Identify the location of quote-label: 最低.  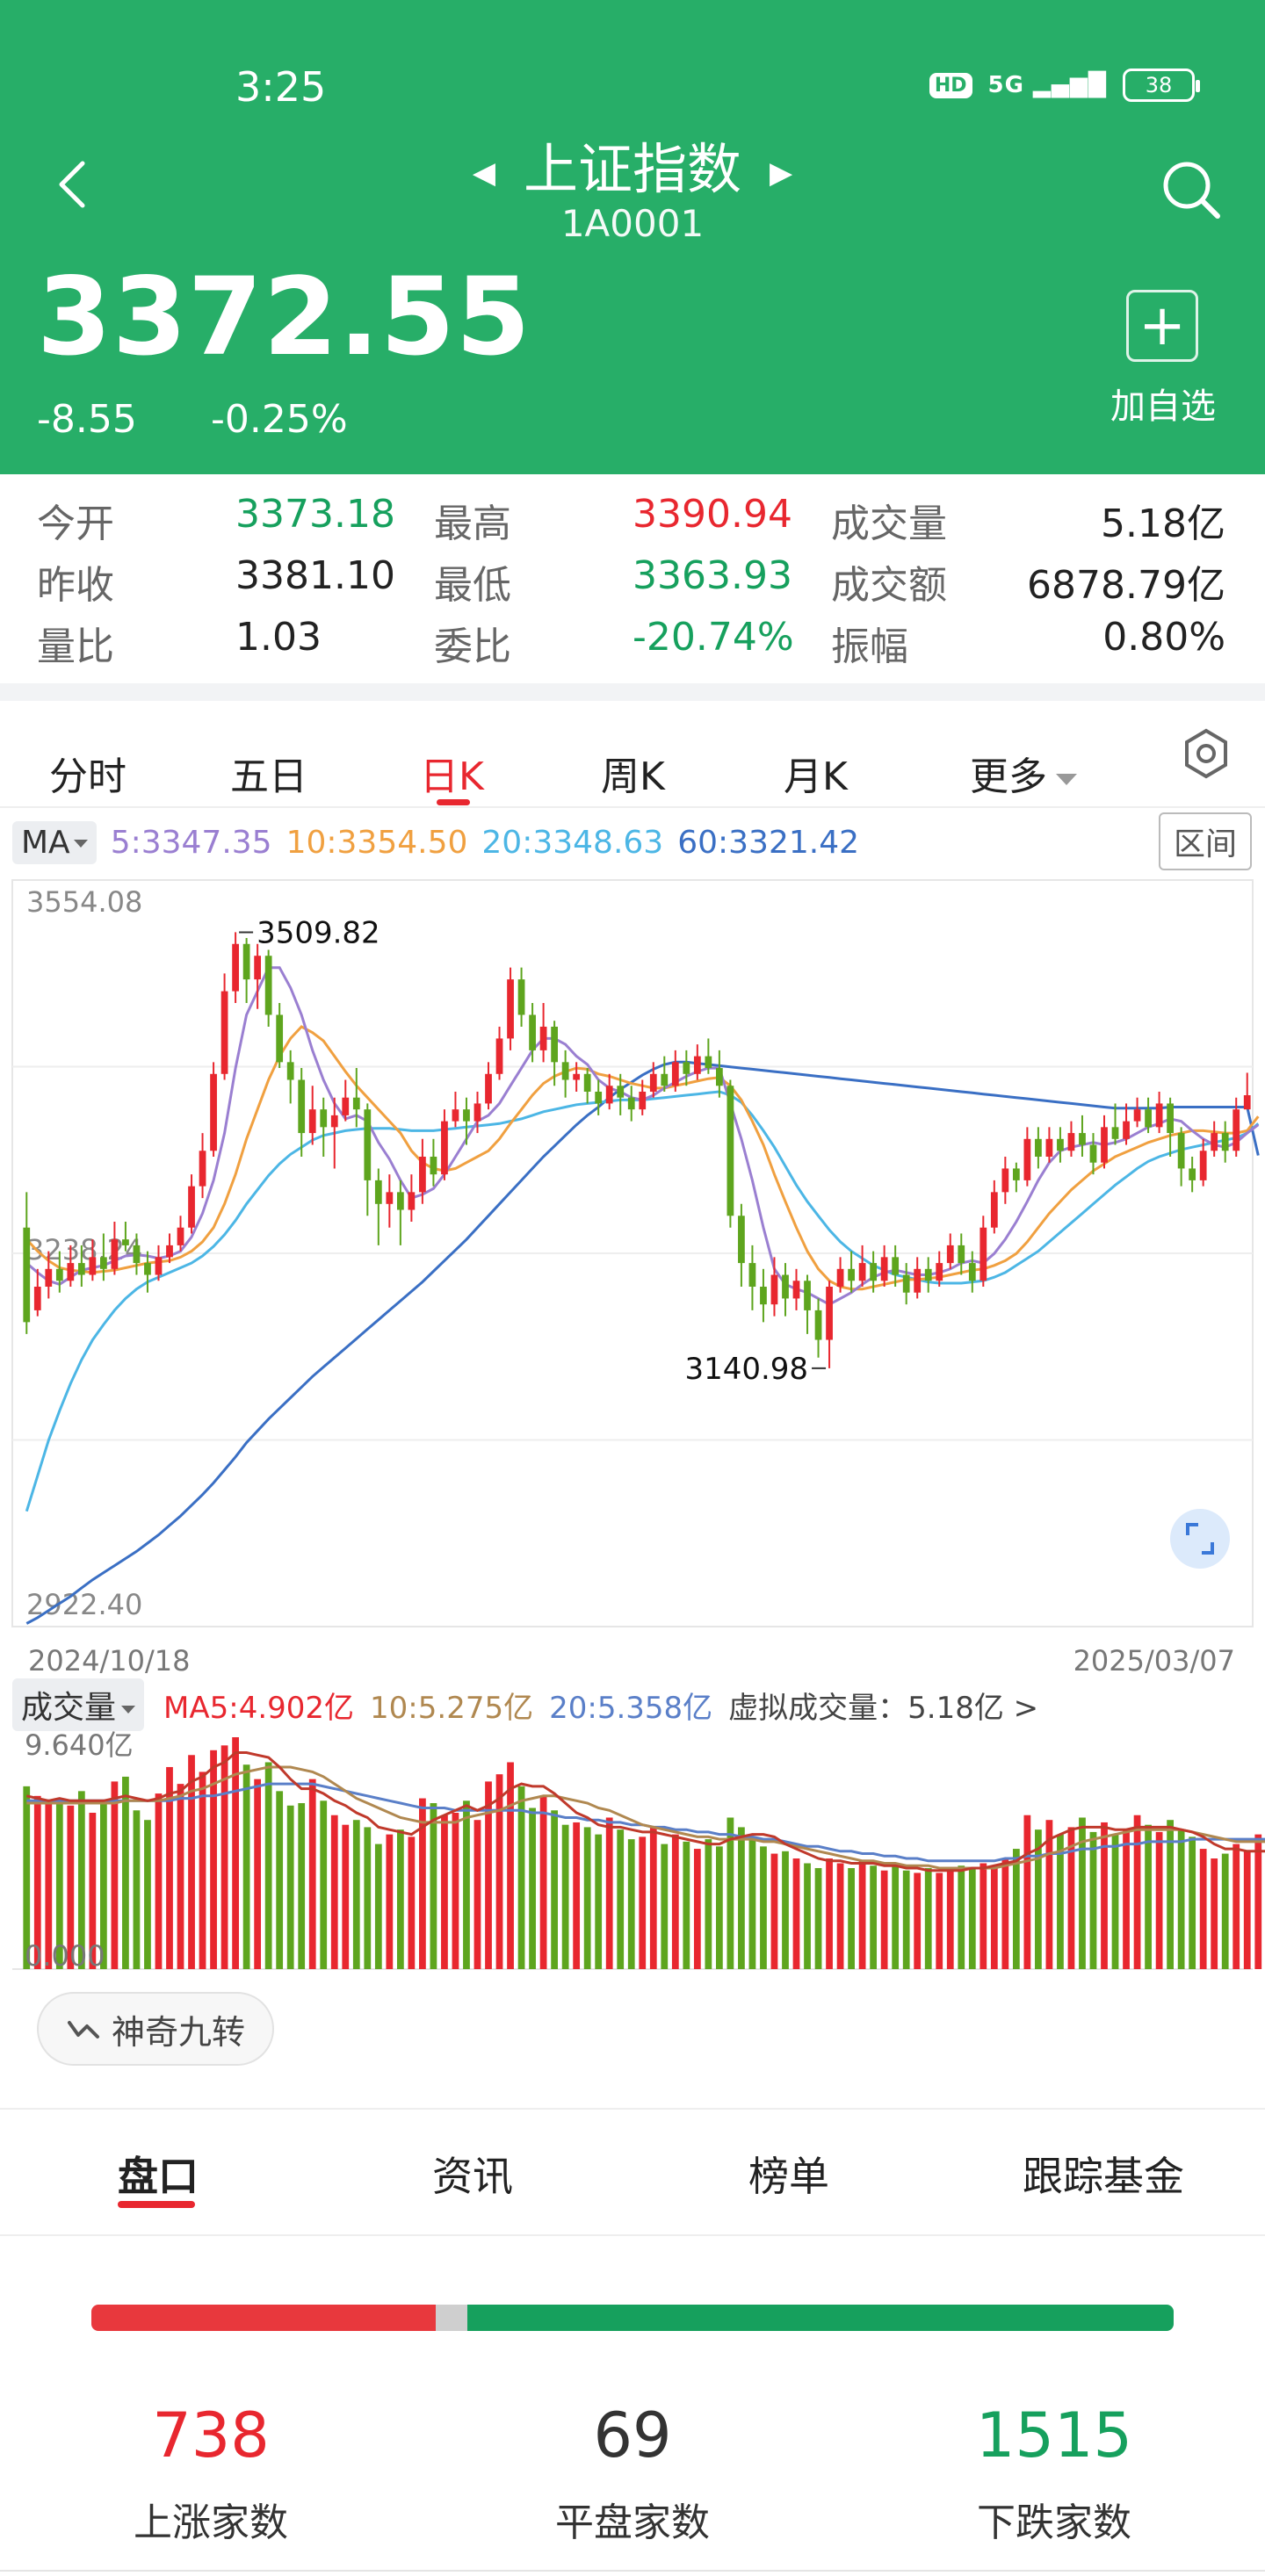
(472, 585).